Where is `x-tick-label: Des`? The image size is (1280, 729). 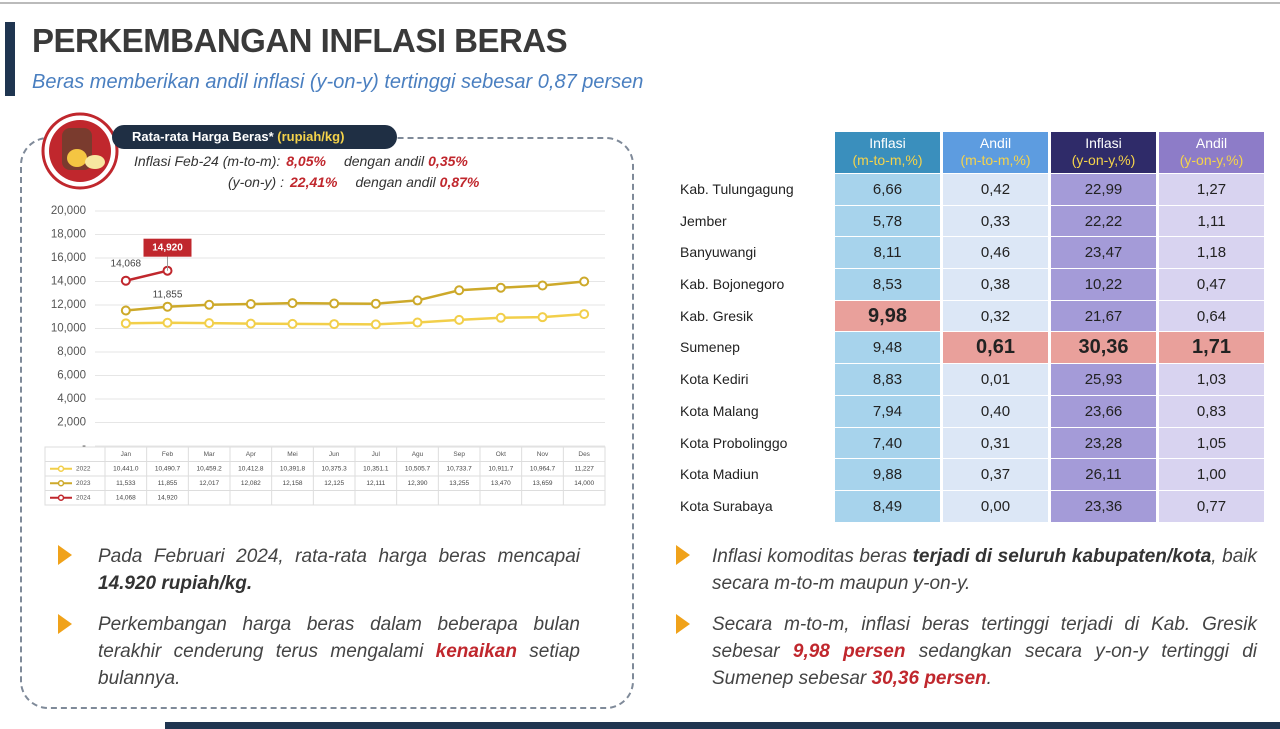
x-tick-label: Des is located at coordinates (584, 454).